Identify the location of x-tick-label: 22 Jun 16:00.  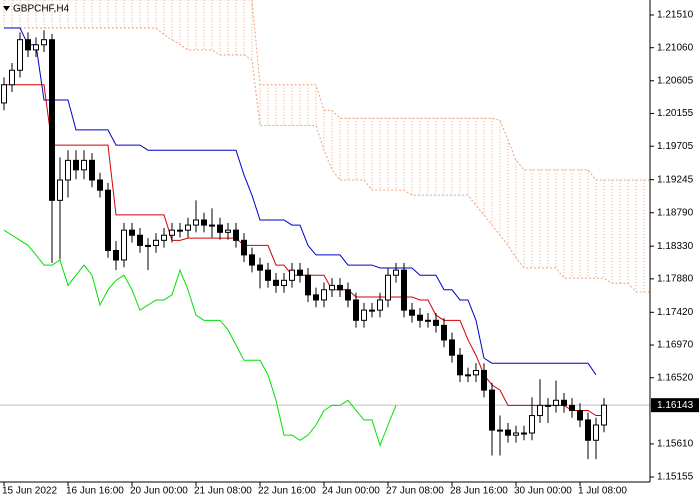
(287, 491).